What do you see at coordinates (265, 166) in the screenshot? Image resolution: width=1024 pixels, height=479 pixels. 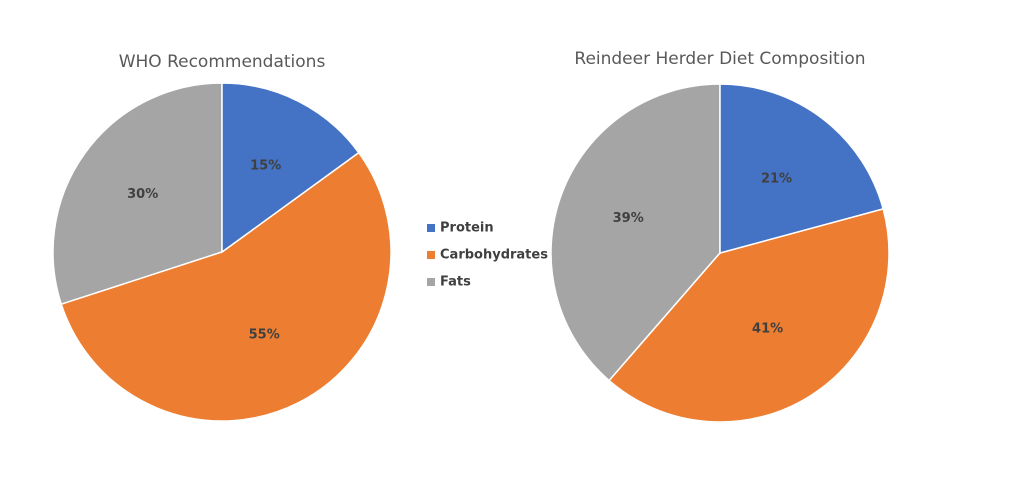 I see `who-label-protein: 15%` at bounding box center [265, 166].